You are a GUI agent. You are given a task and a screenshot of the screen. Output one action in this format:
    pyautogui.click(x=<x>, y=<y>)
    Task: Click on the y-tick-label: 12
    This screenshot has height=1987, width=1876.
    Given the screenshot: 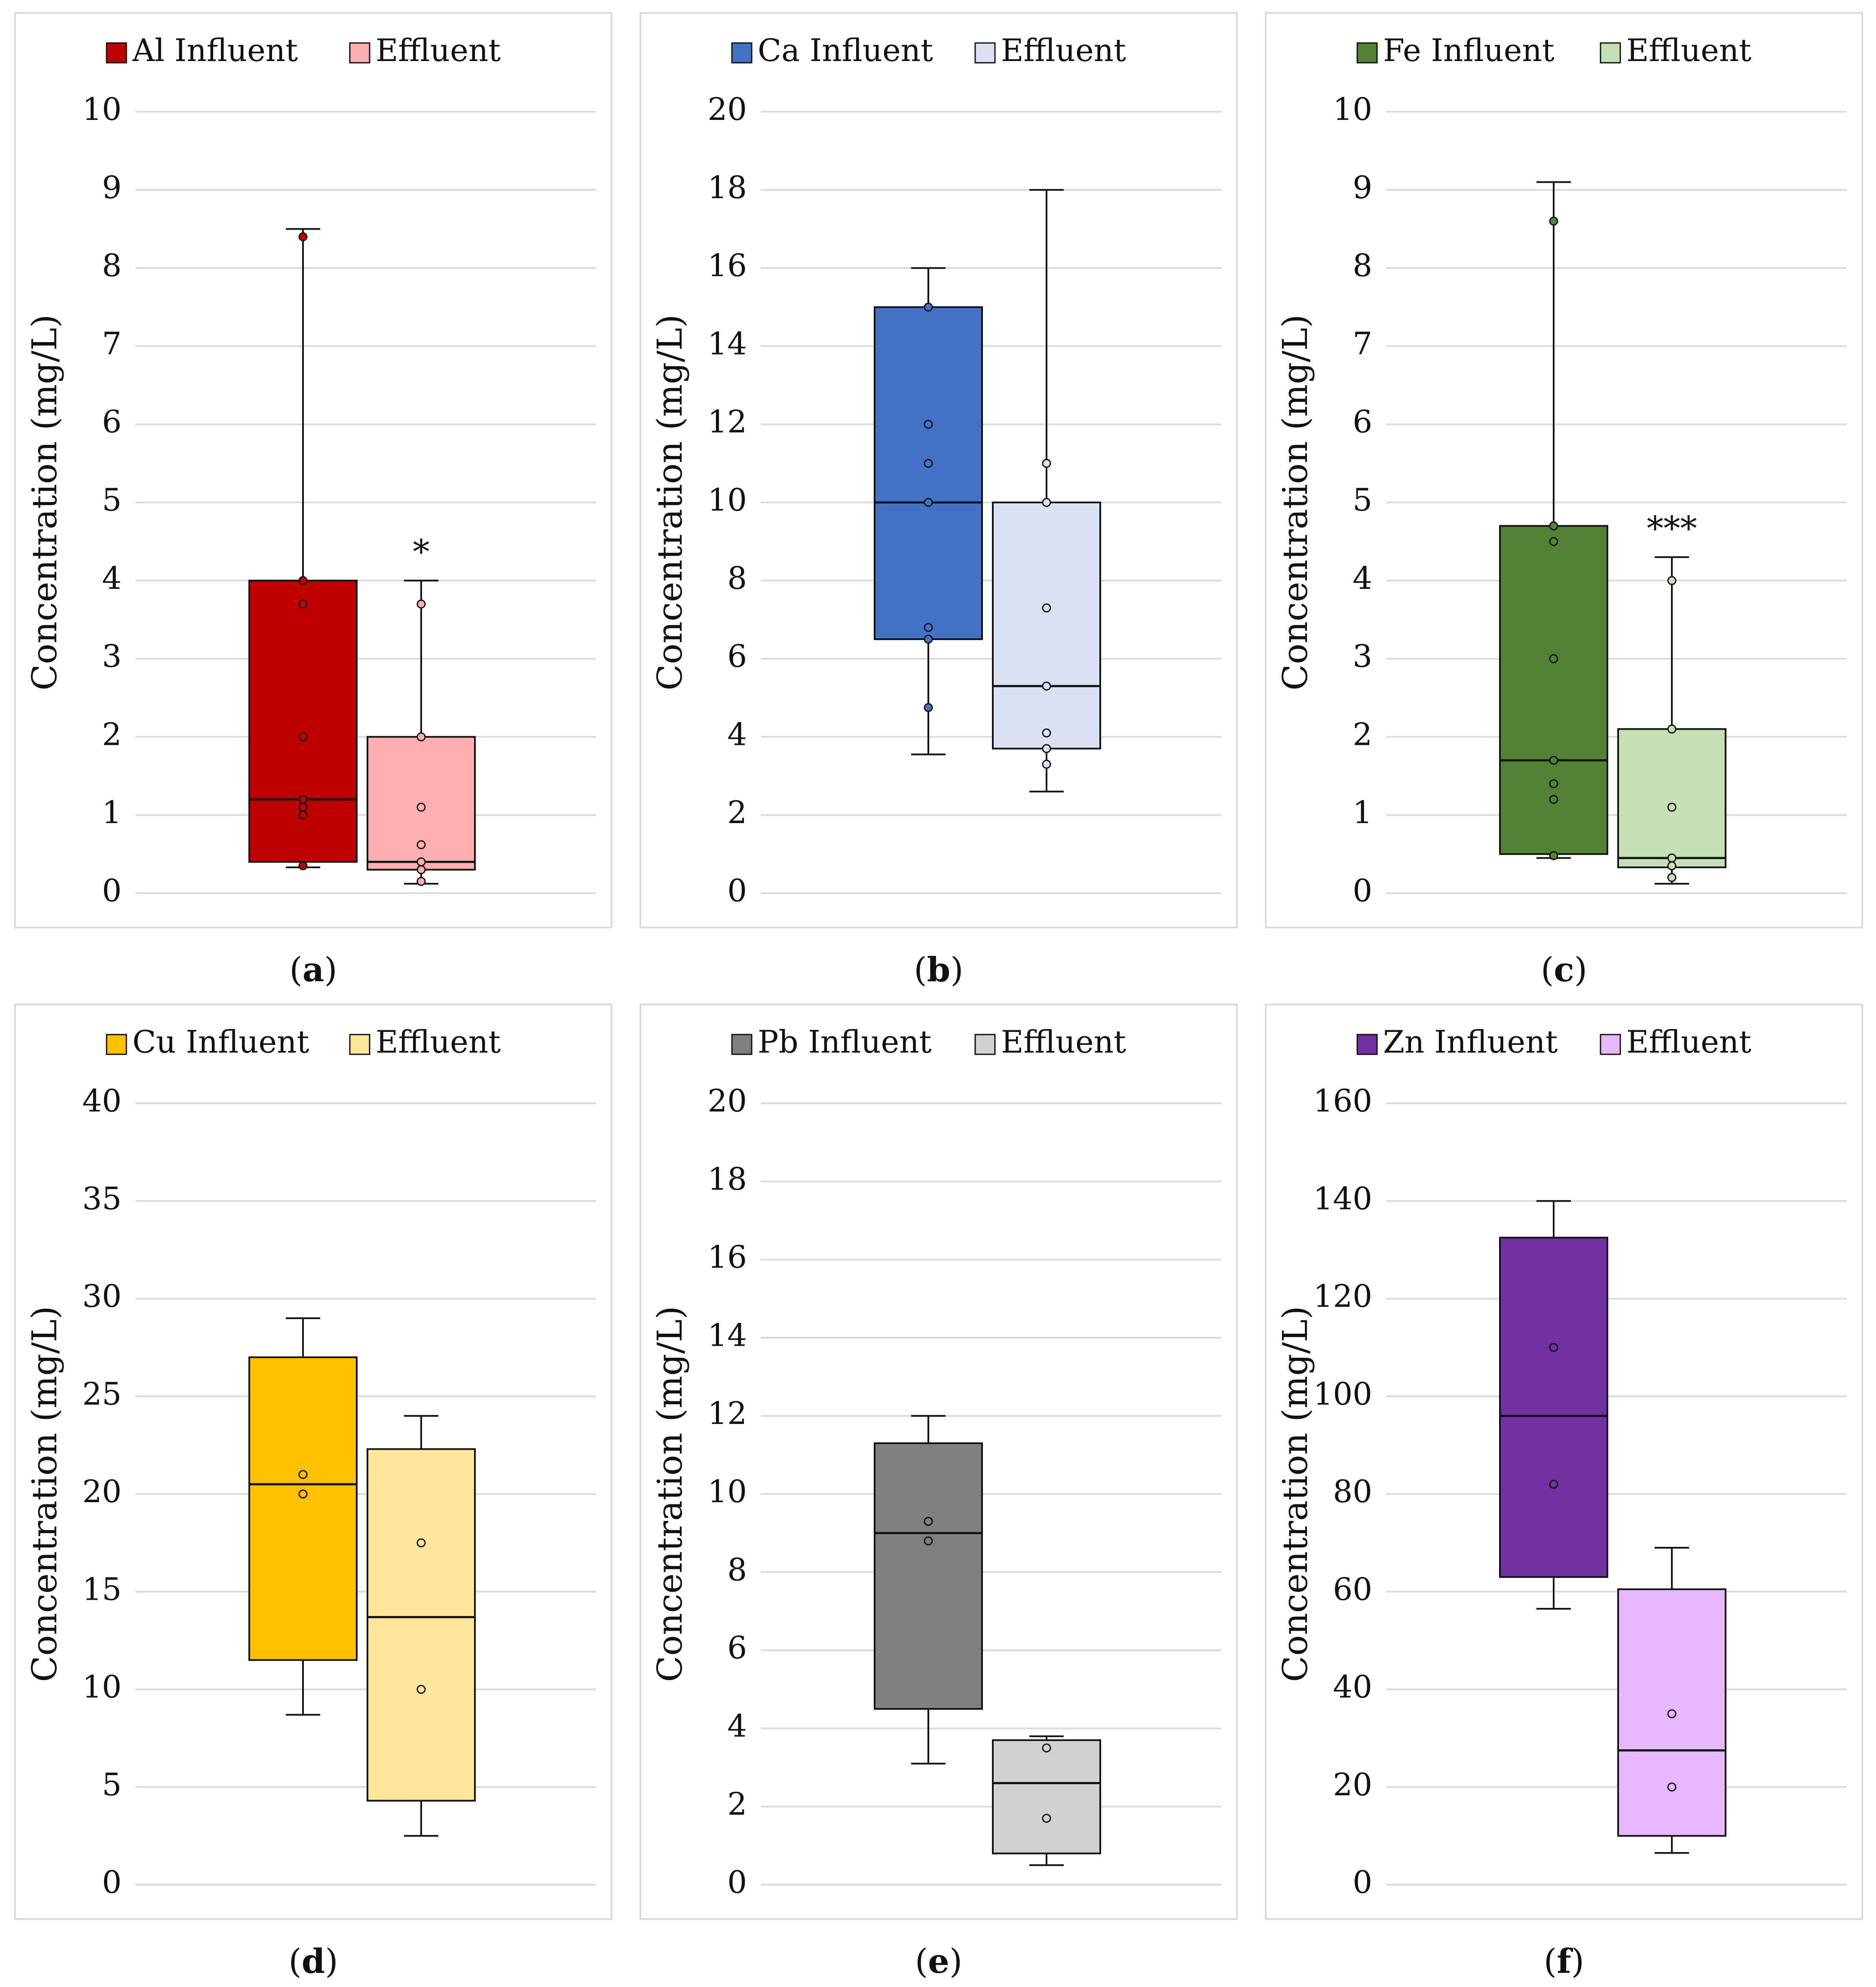 What is the action you would take?
    pyautogui.click(x=727, y=422)
    